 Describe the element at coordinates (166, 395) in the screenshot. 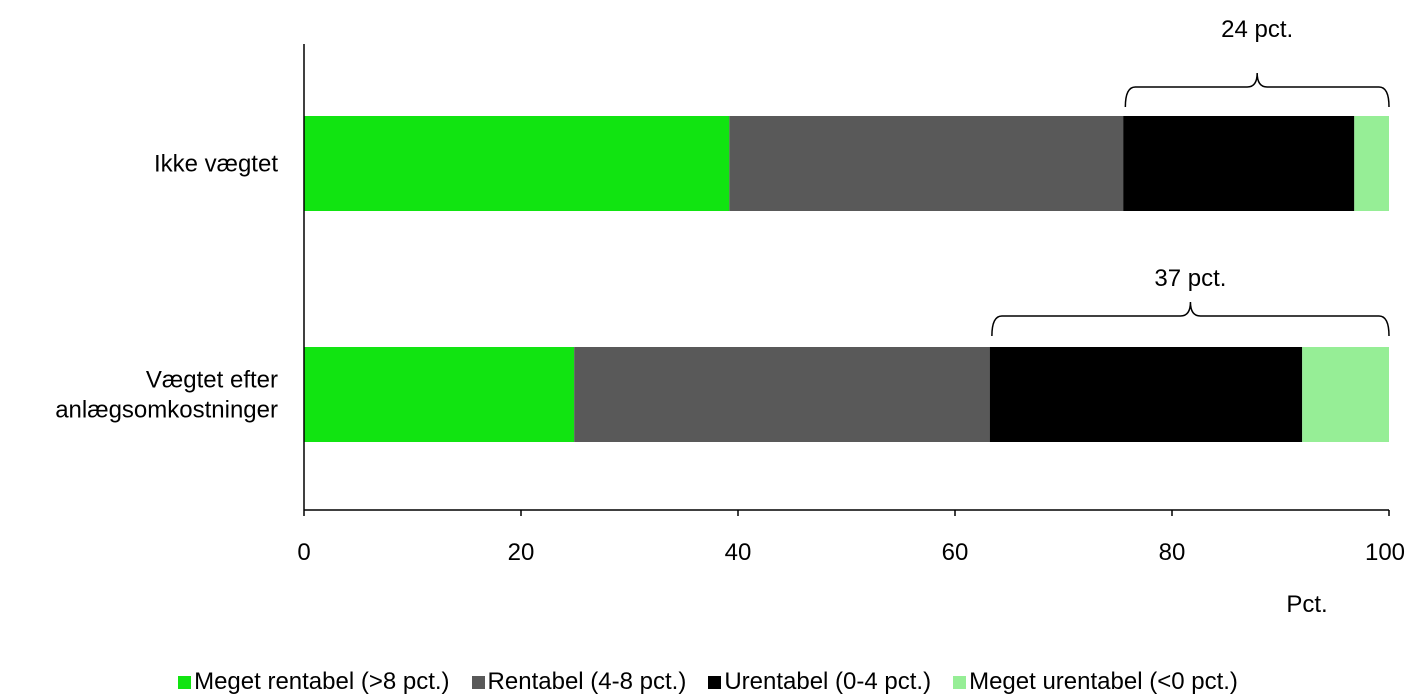

I see `category-label-2: Vægtet efter anlægsomkostninger` at that location.